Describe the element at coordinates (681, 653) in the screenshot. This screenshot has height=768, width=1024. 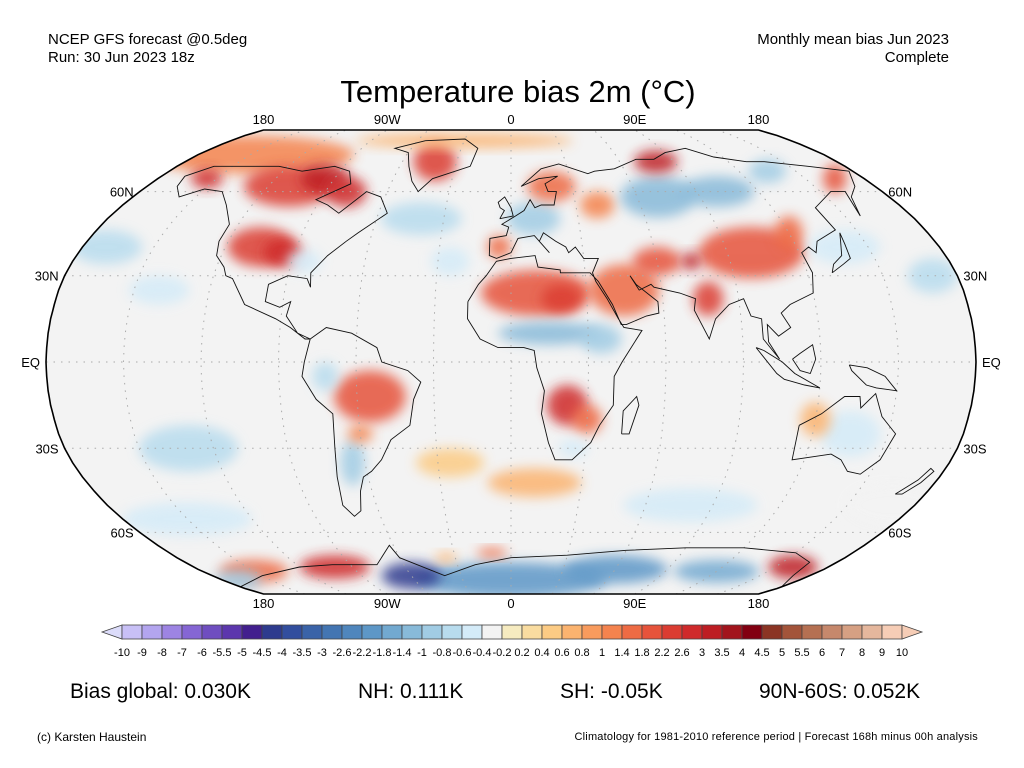
I see `colorbar-tick-label: 2.6` at that location.